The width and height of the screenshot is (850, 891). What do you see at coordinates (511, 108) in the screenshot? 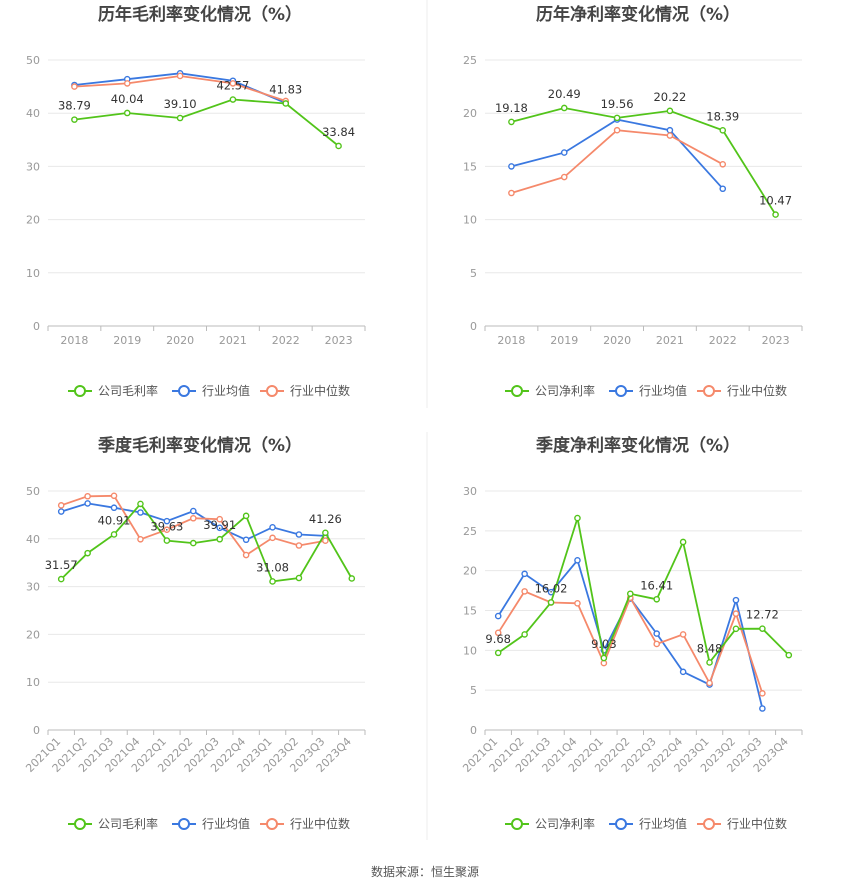
I see `data-label: 19.18` at bounding box center [511, 108].